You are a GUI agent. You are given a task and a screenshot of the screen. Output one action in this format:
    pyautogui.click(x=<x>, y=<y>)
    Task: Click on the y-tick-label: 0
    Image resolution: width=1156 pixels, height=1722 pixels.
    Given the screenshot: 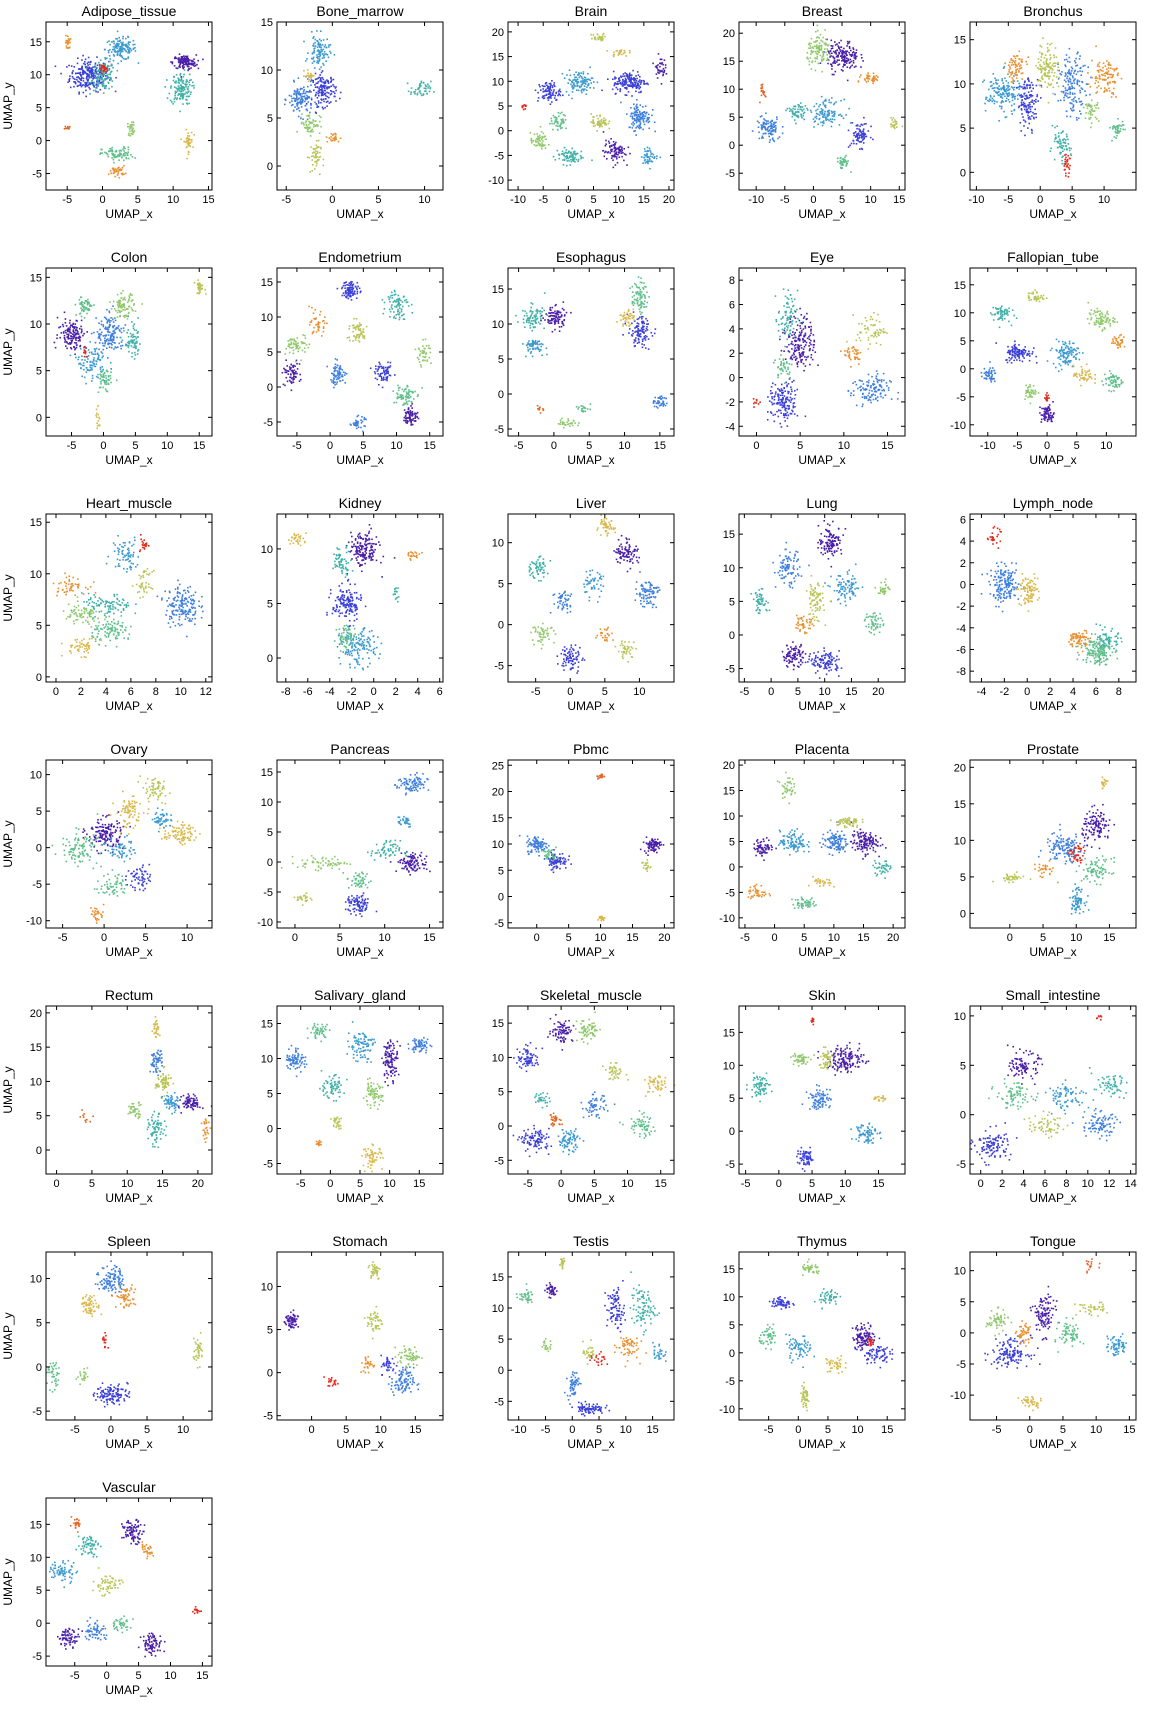 What is the action you would take?
    pyautogui.click(x=732, y=146)
    